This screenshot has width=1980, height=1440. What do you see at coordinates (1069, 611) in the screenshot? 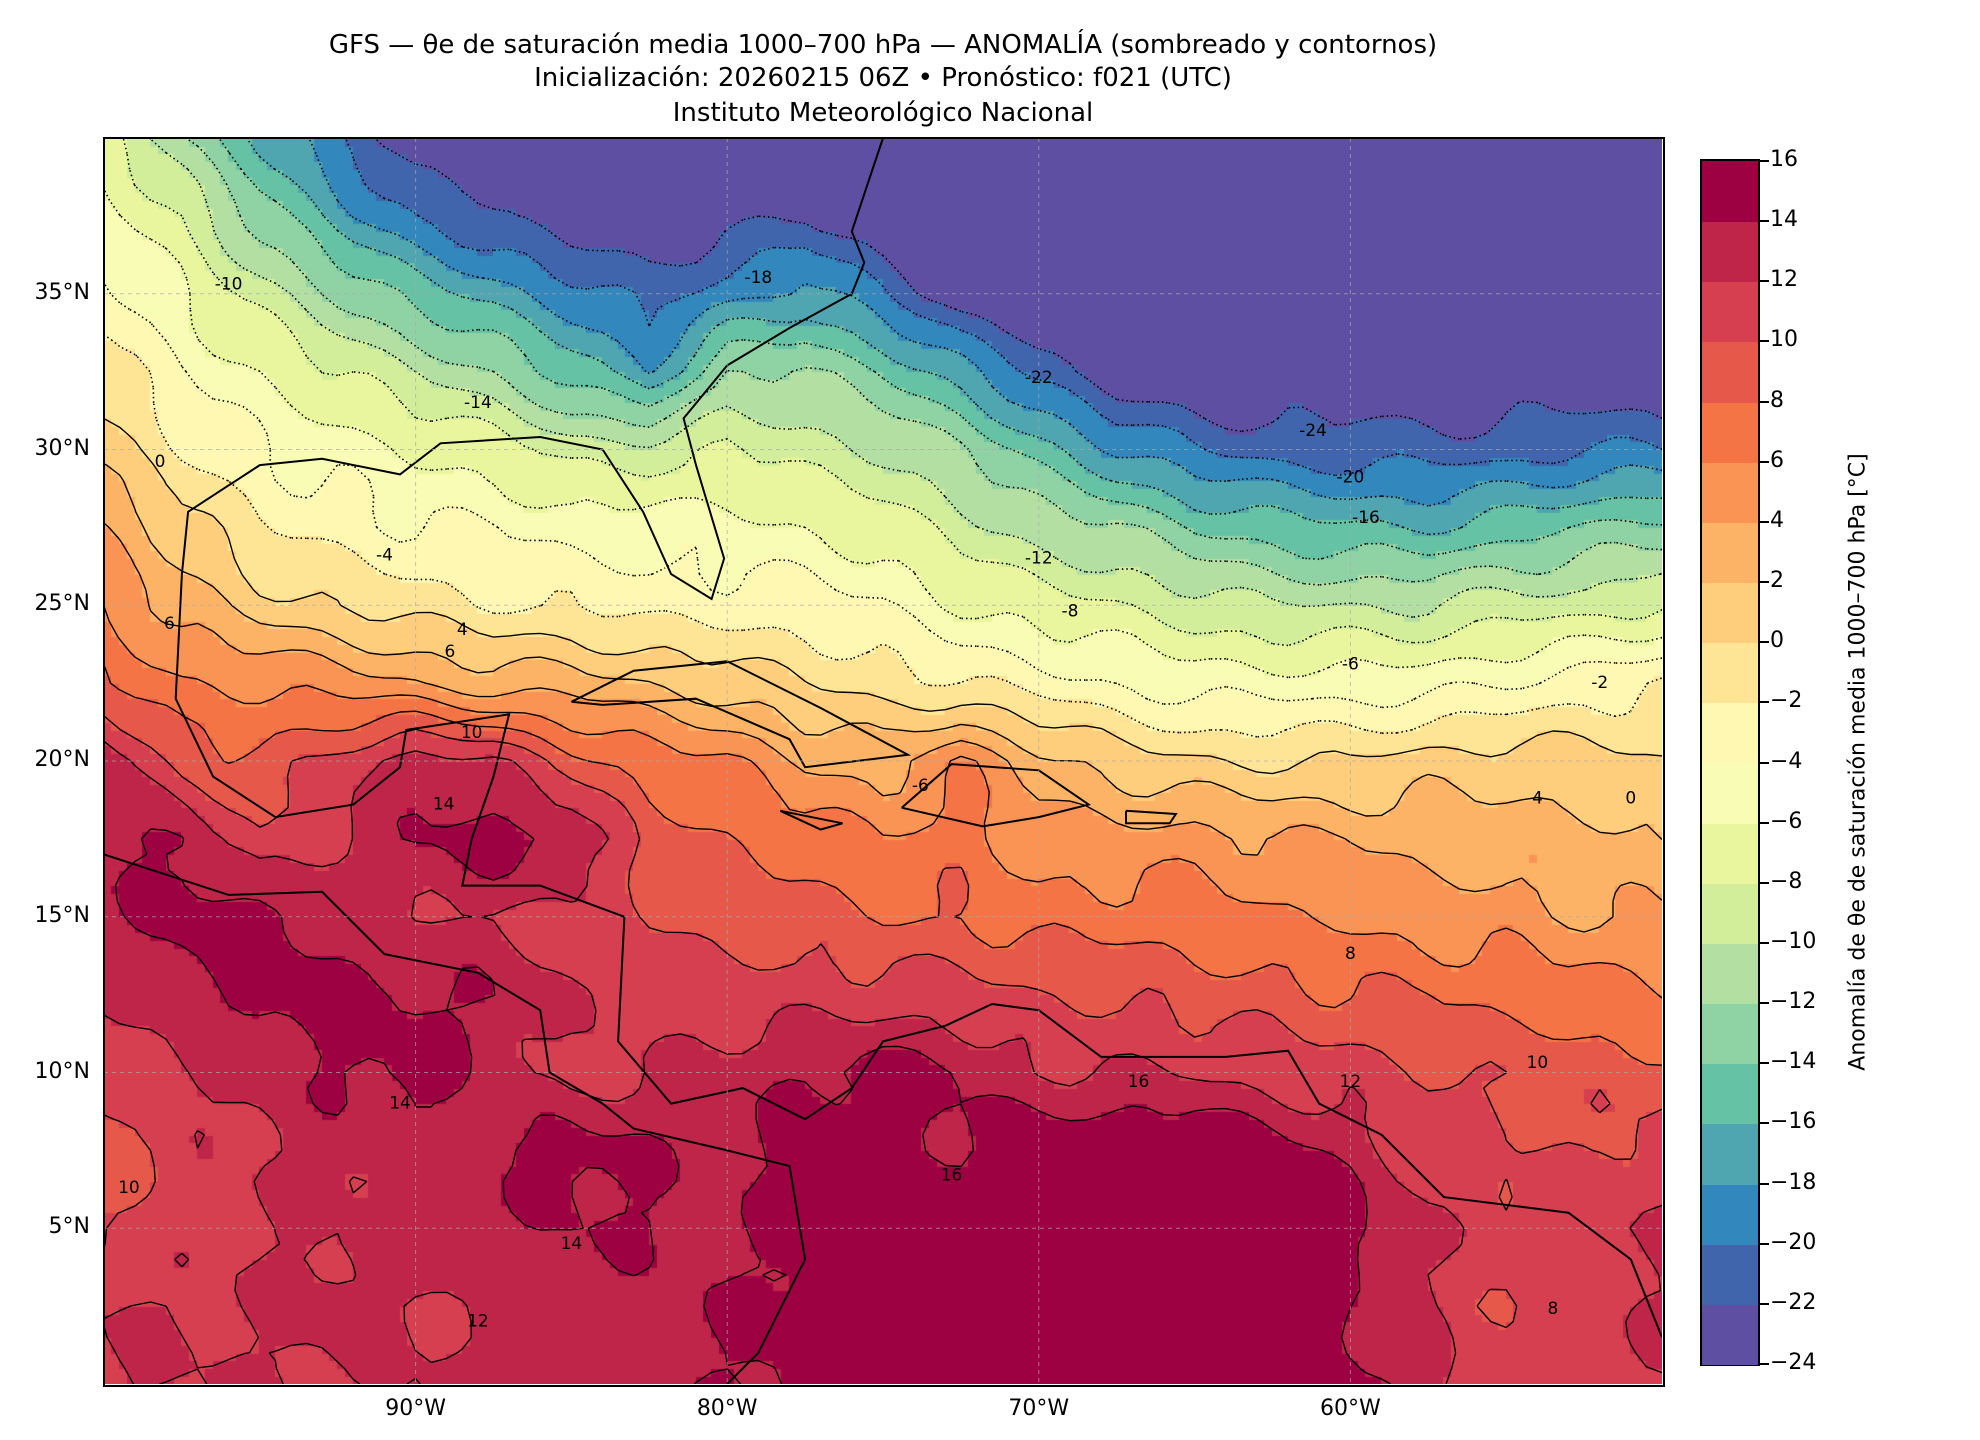
I see `contour-label: -8` at bounding box center [1069, 611].